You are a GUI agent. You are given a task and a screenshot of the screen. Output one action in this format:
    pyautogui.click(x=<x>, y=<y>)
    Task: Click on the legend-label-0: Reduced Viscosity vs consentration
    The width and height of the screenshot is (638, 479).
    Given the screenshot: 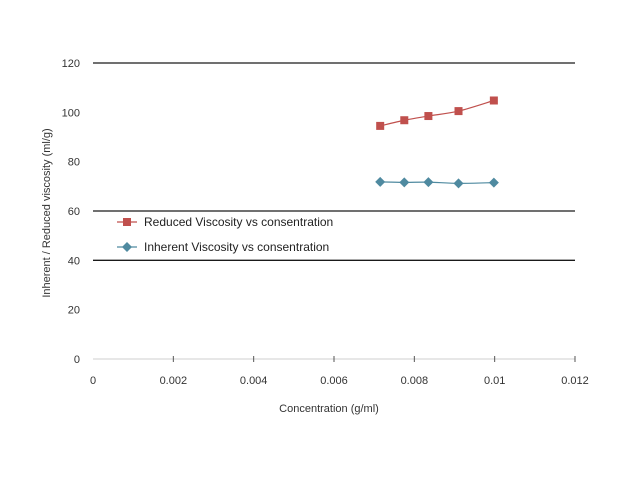 What is the action you would take?
    pyautogui.click(x=238, y=222)
    